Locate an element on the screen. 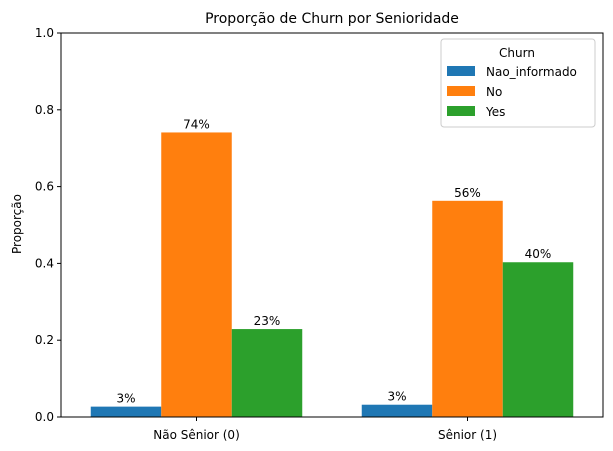  x-tick-label: Sênior (1) is located at coordinates (467, 435).